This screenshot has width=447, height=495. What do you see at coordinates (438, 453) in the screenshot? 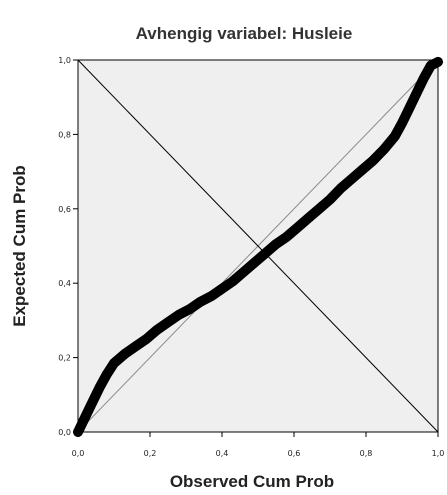
I see `x-tick-label: 1,0` at bounding box center [438, 453].